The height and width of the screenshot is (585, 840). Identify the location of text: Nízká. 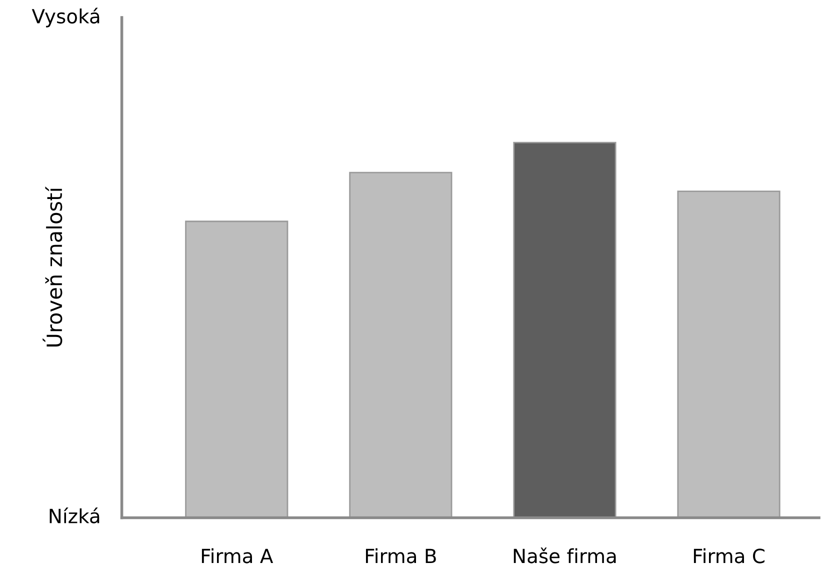
(75, 516).